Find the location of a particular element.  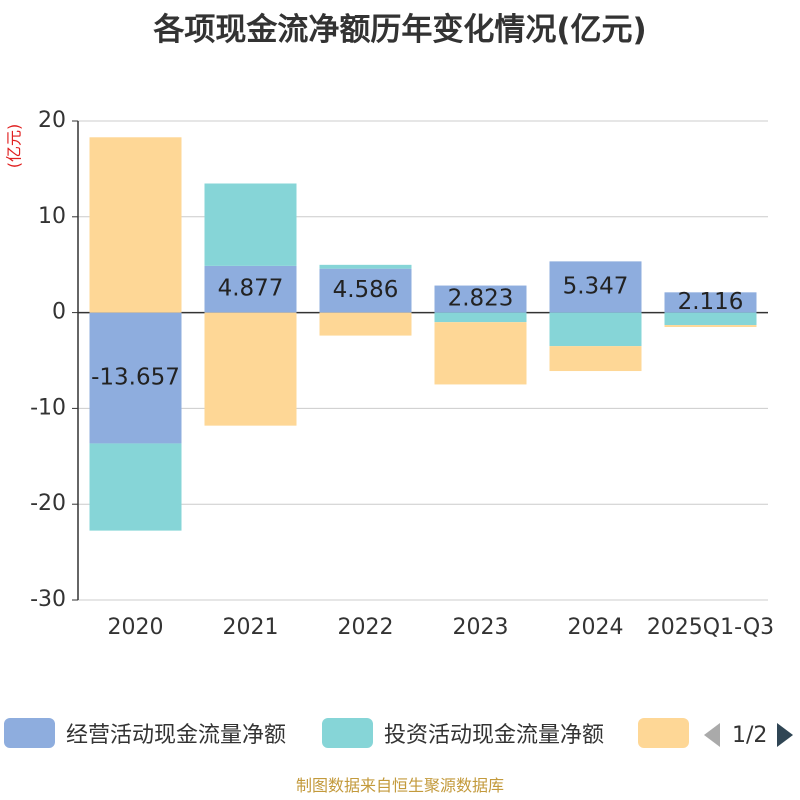

legend-pager: 1/2 is located at coordinates (748, 735).